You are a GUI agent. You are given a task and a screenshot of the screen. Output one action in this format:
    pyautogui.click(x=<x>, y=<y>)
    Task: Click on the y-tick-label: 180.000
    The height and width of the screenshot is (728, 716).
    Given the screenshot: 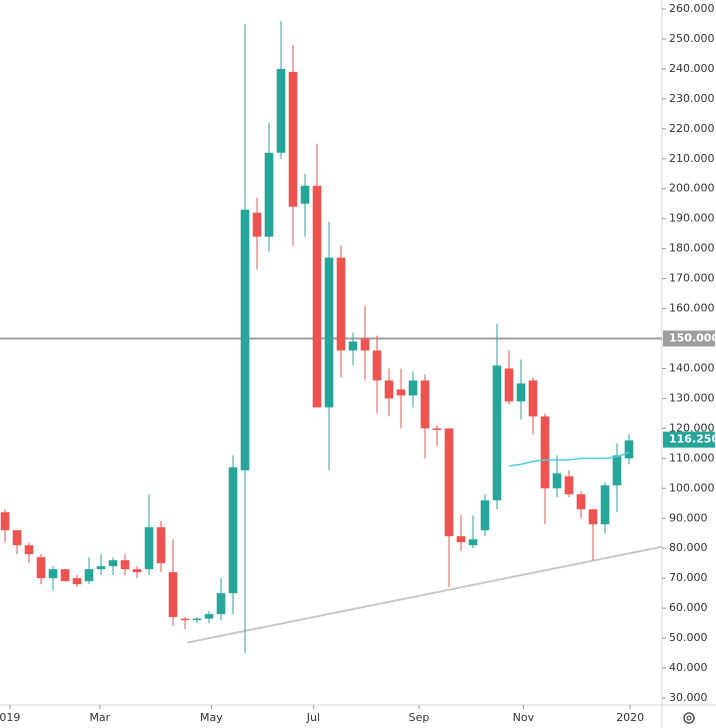 What is the action you would take?
    pyautogui.click(x=692, y=248)
    